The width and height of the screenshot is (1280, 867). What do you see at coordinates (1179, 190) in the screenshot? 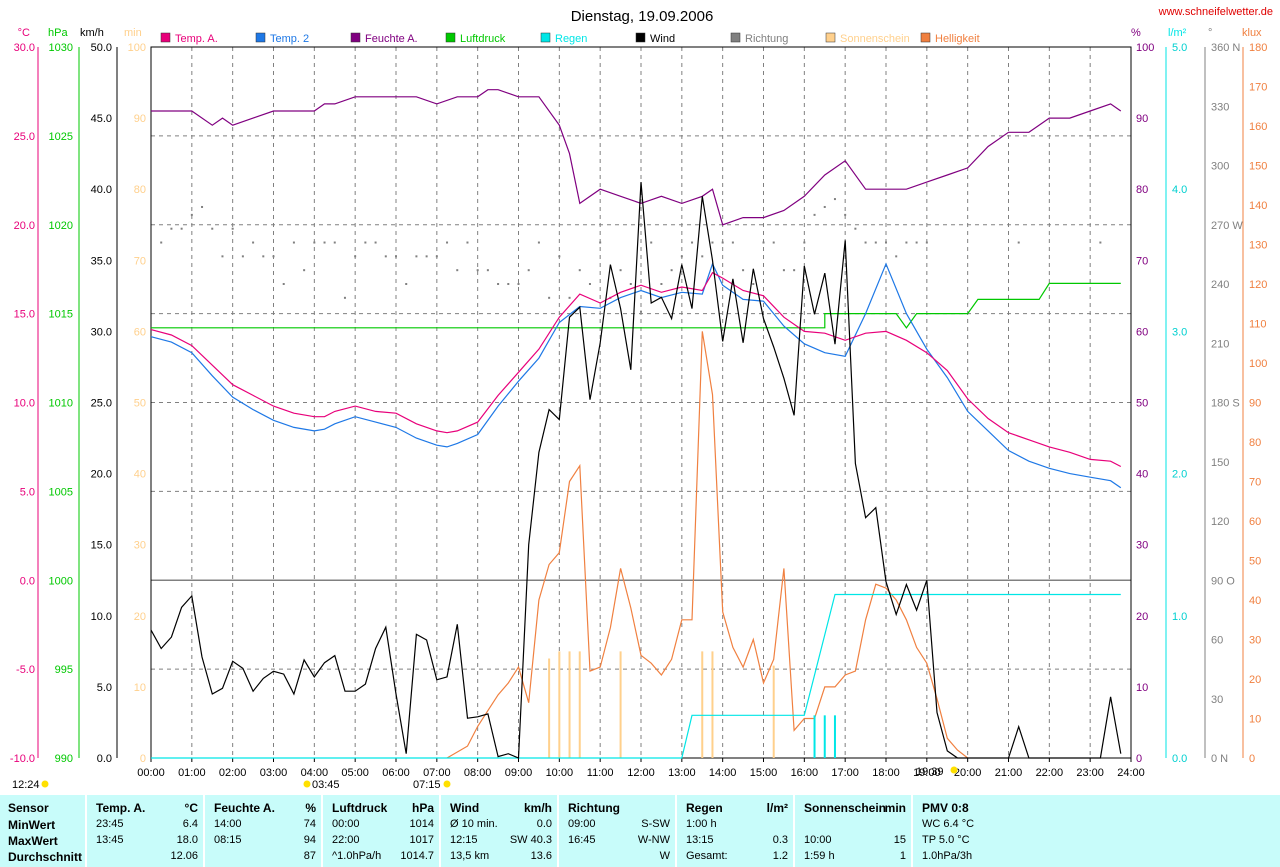
I see `tick-rain: 4.0` at bounding box center [1179, 190].